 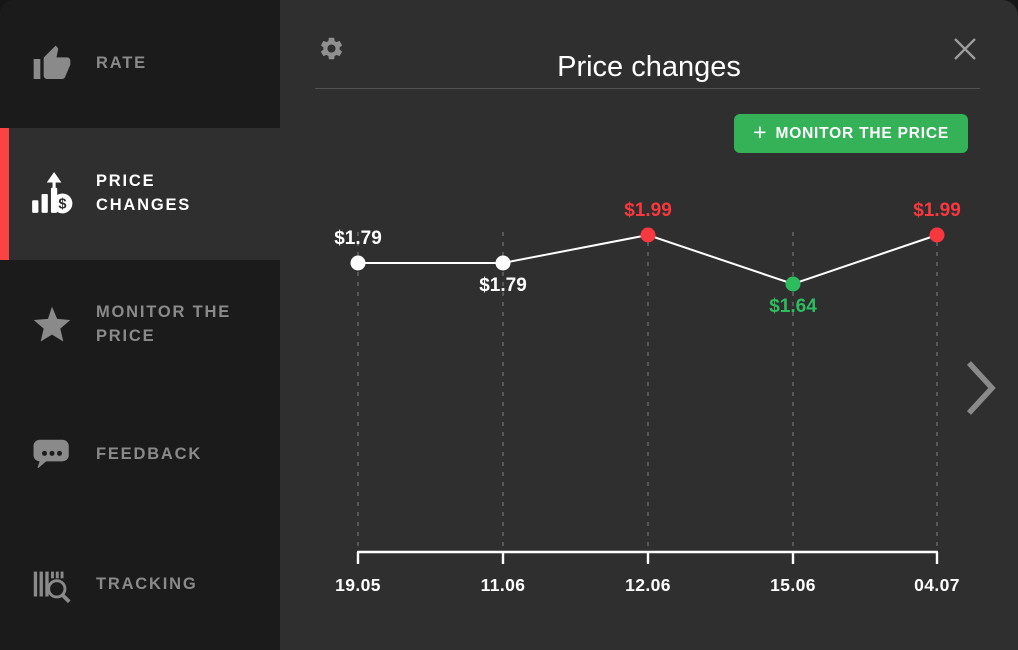 I want to click on barcode-search-icon, so click(x=52, y=585).